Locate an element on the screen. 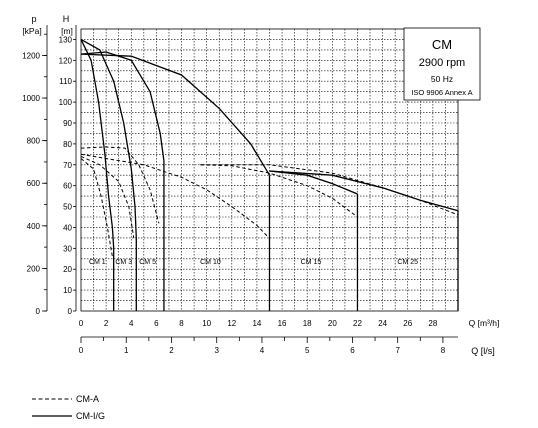 This screenshot has width=538, height=428. flow-m3h-tick-label: 28 is located at coordinates (432, 323).